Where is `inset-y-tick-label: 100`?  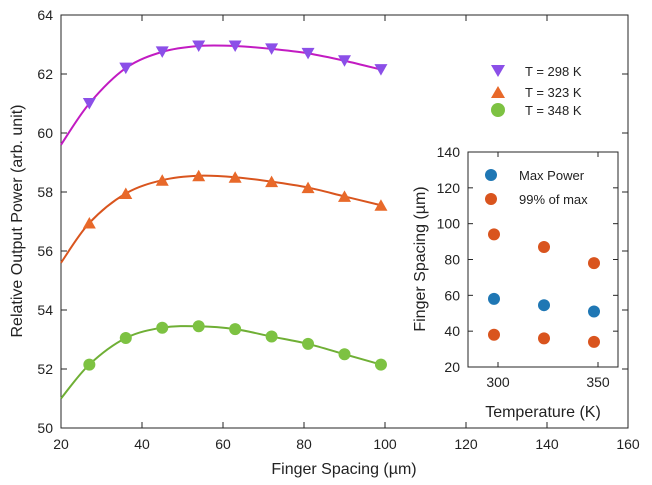
inset-y-tick-label: 100 is located at coordinates (449, 224).